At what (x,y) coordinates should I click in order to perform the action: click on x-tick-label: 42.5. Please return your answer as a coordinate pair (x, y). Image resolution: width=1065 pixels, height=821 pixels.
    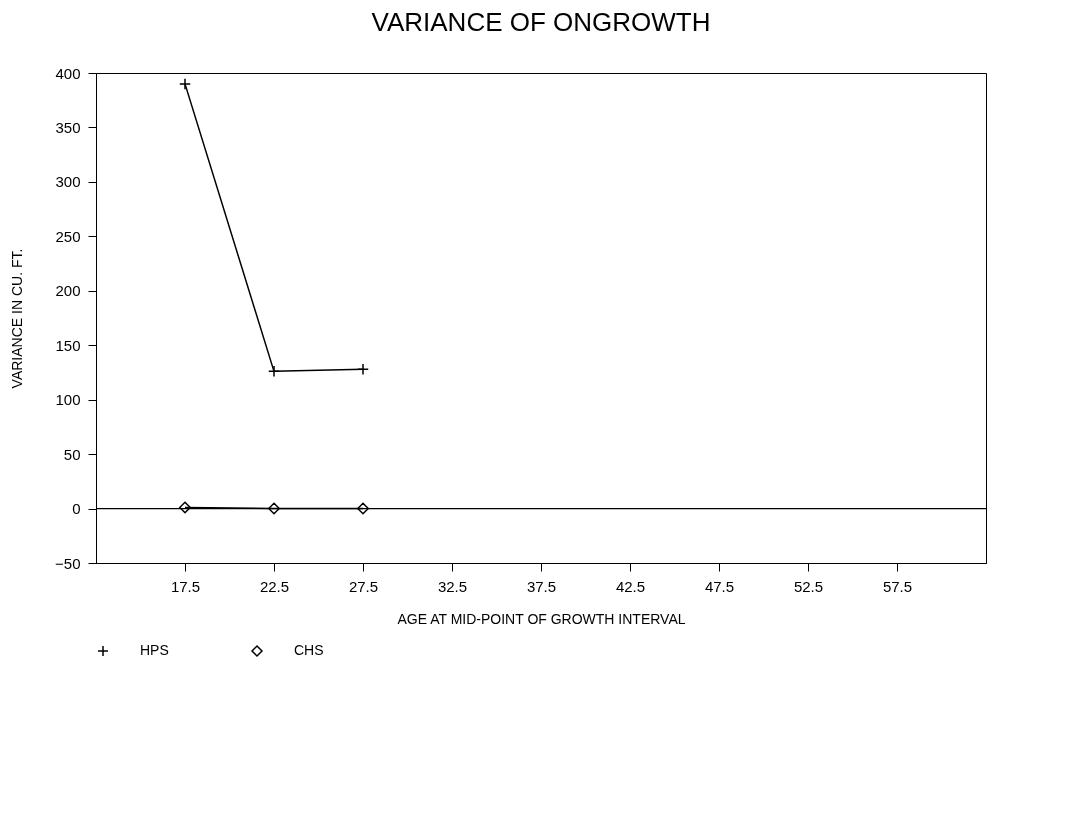
    Looking at the image, I should click on (630, 586).